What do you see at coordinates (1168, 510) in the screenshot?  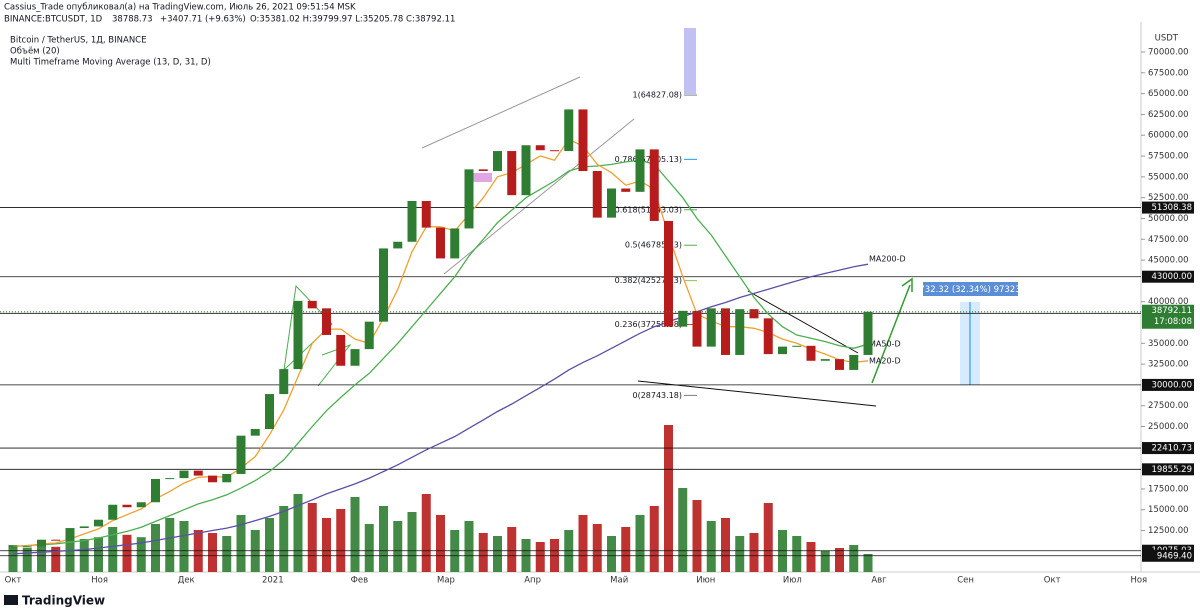 I see `y-tick-label: 15000.00` at bounding box center [1168, 510].